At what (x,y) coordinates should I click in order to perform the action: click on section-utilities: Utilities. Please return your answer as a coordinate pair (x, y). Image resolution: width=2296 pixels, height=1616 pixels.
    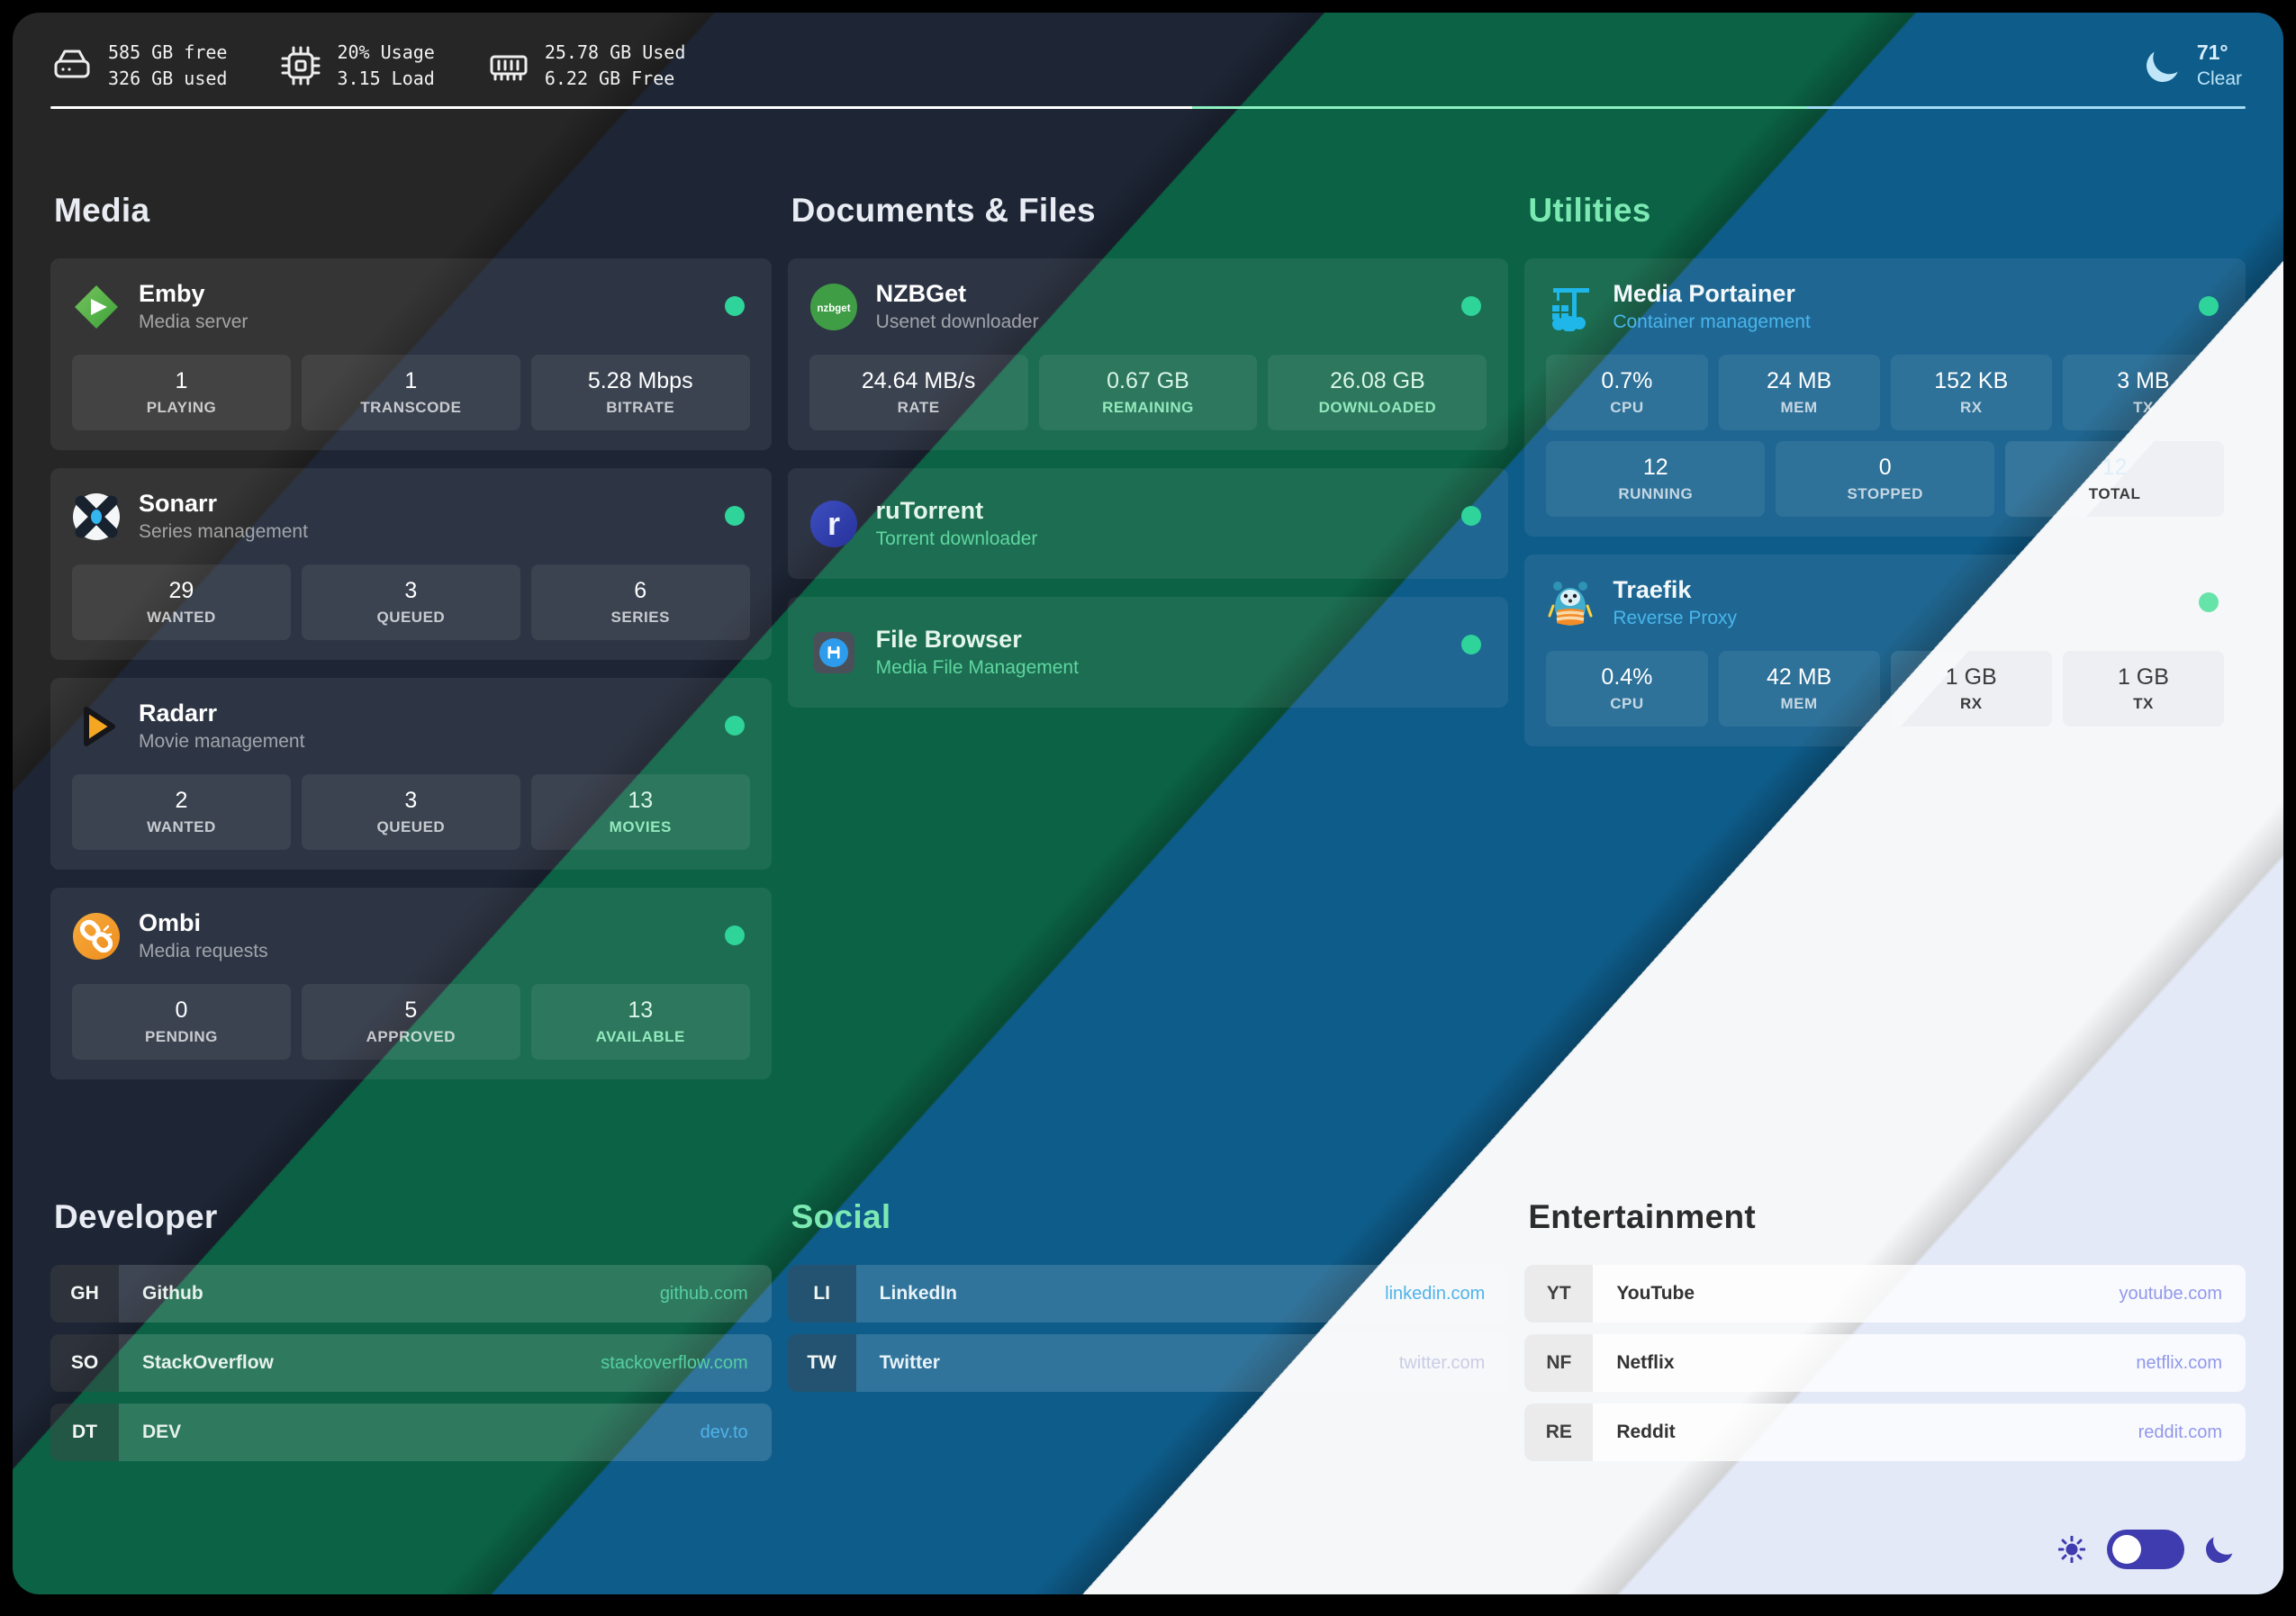
    Looking at the image, I should click on (1885, 478).